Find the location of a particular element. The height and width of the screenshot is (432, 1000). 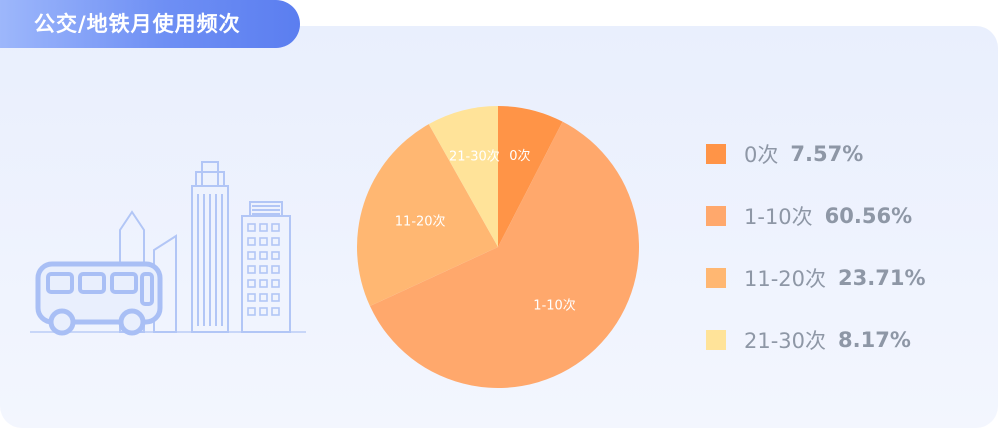

legend-item-3: 11-20次 23.71% is located at coordinates (816, 278).